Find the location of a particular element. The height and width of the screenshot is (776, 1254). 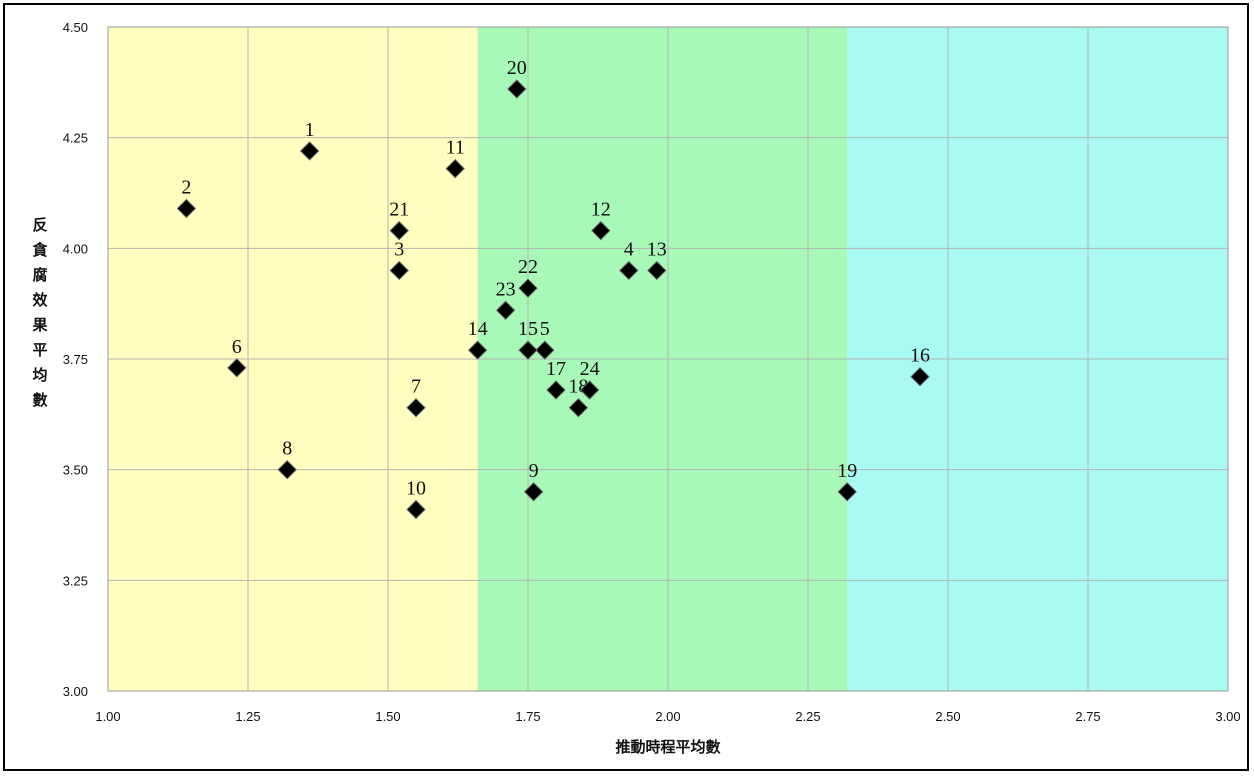

point-label-12: 12 is located at coordinates (601, 210).